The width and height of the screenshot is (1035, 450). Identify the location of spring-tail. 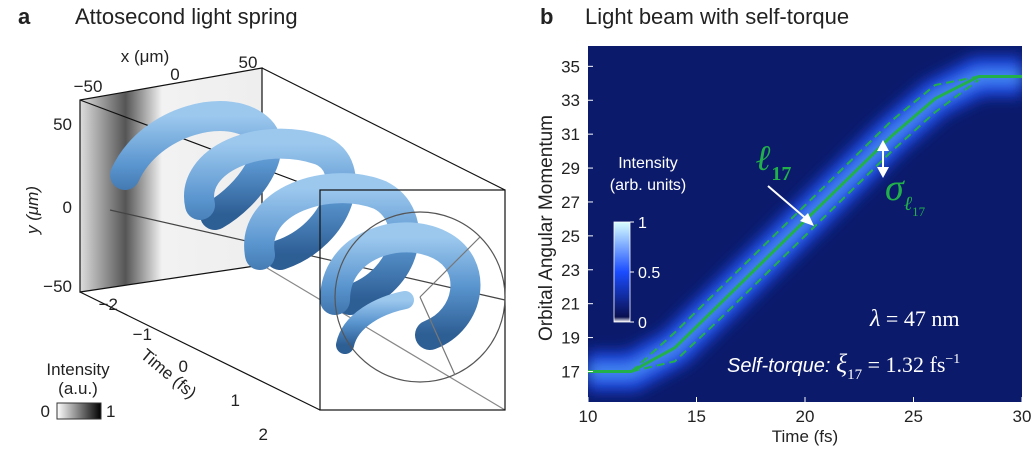
(375, 322).